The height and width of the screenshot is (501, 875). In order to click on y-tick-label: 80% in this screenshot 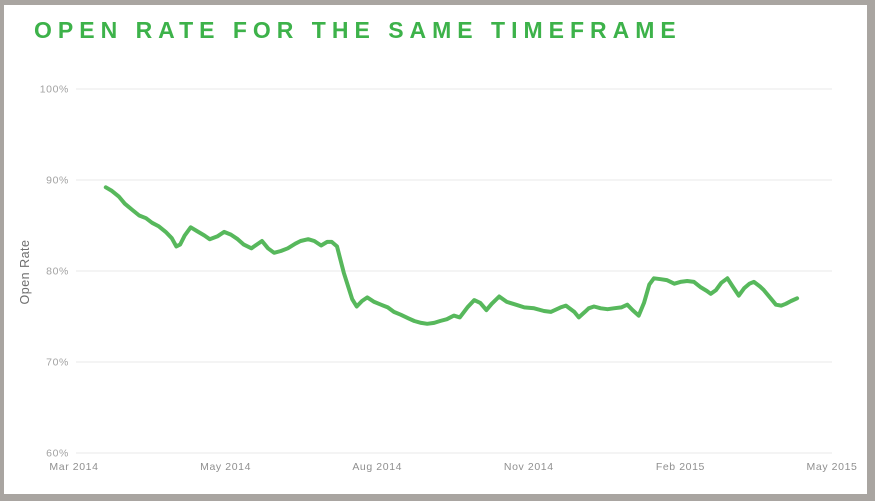, I will do `click(57, 272)`.